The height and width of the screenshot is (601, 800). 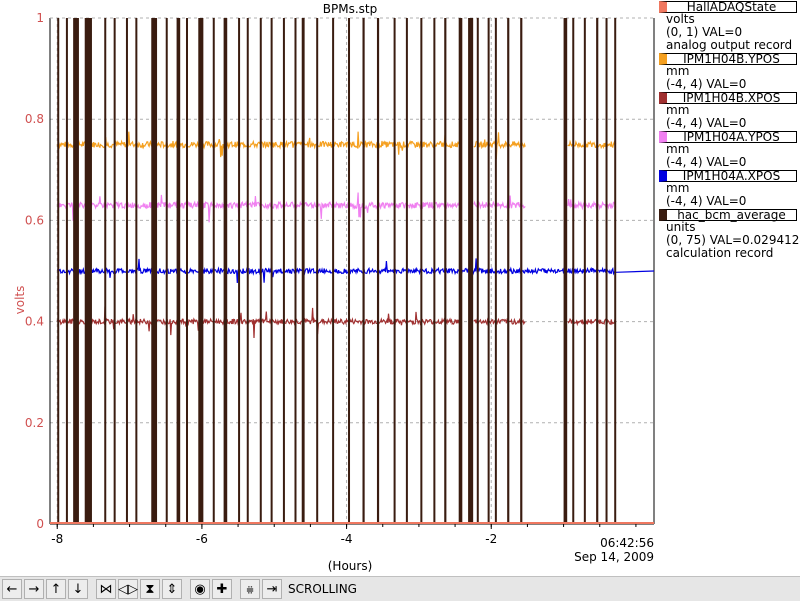 What do you see at coordinates (202, 539) in the screenshot?
I see `x-tick-label: -6` at bounding box center [202, 539].